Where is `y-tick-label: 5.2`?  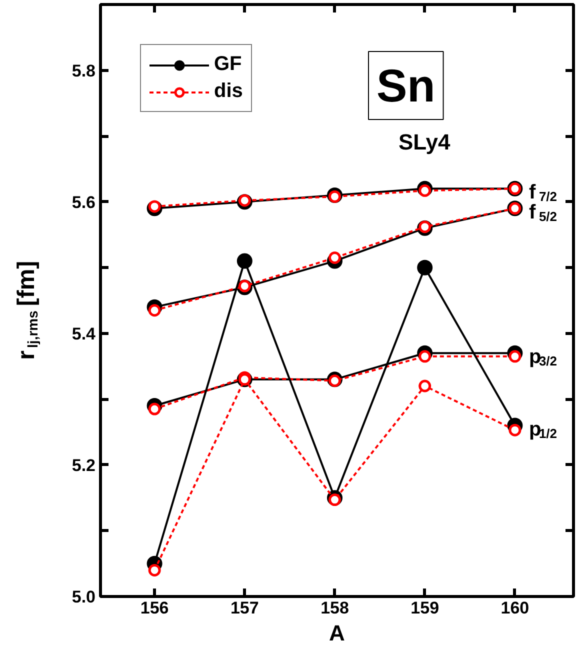 y-tick-label: 5.2 is located at coordinates (84, 465).